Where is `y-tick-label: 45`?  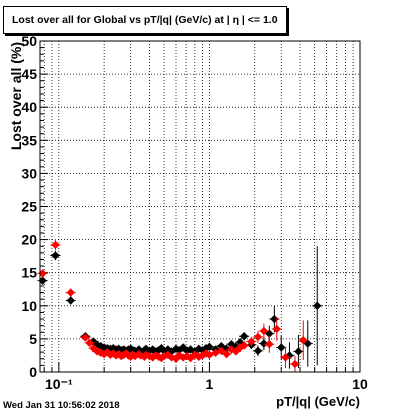
y-tick-label: 45 is located at coordinates (29, 74).